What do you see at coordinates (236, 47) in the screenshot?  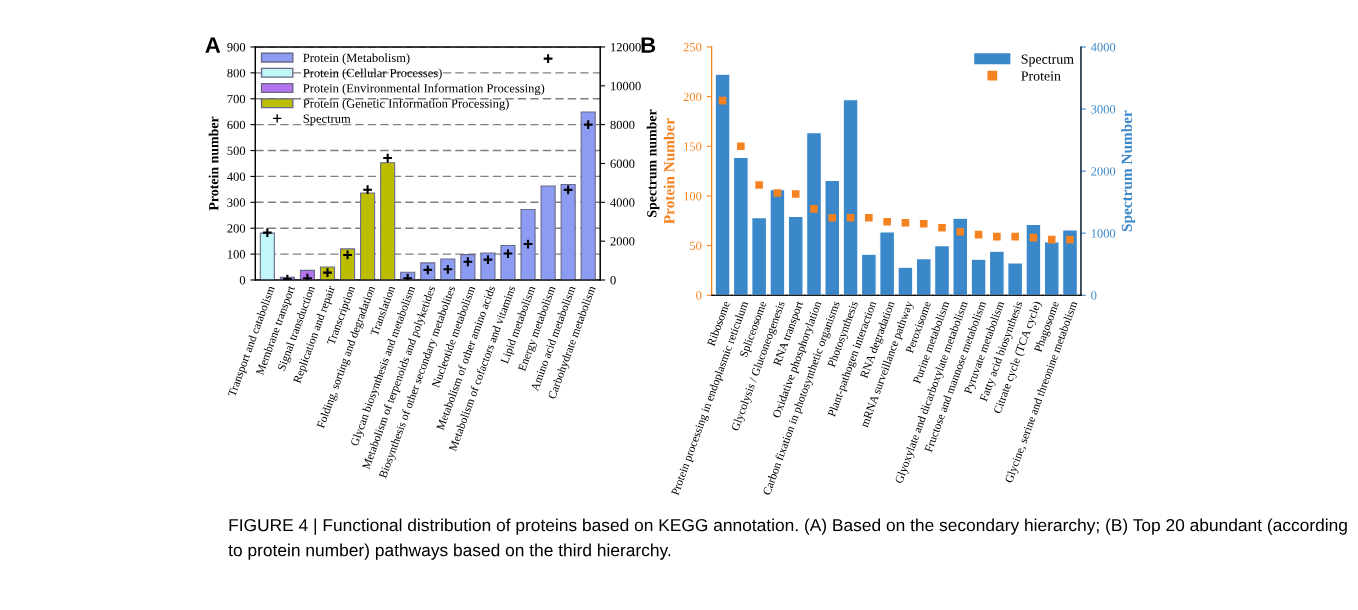 I see `y-tick-label: 900` at bounding box center [236, 47].